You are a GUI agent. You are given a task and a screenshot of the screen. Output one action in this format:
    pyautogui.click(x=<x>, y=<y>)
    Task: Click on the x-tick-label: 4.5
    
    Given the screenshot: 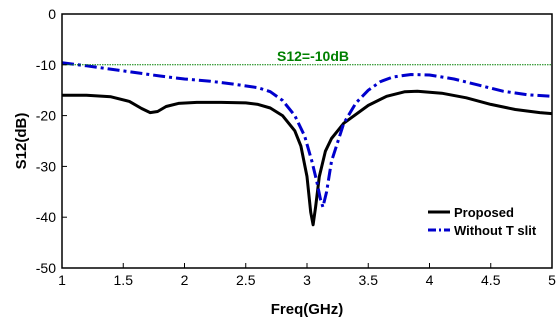 What is the action you would take?
    pyautogui.click(x=491, y=280)
    